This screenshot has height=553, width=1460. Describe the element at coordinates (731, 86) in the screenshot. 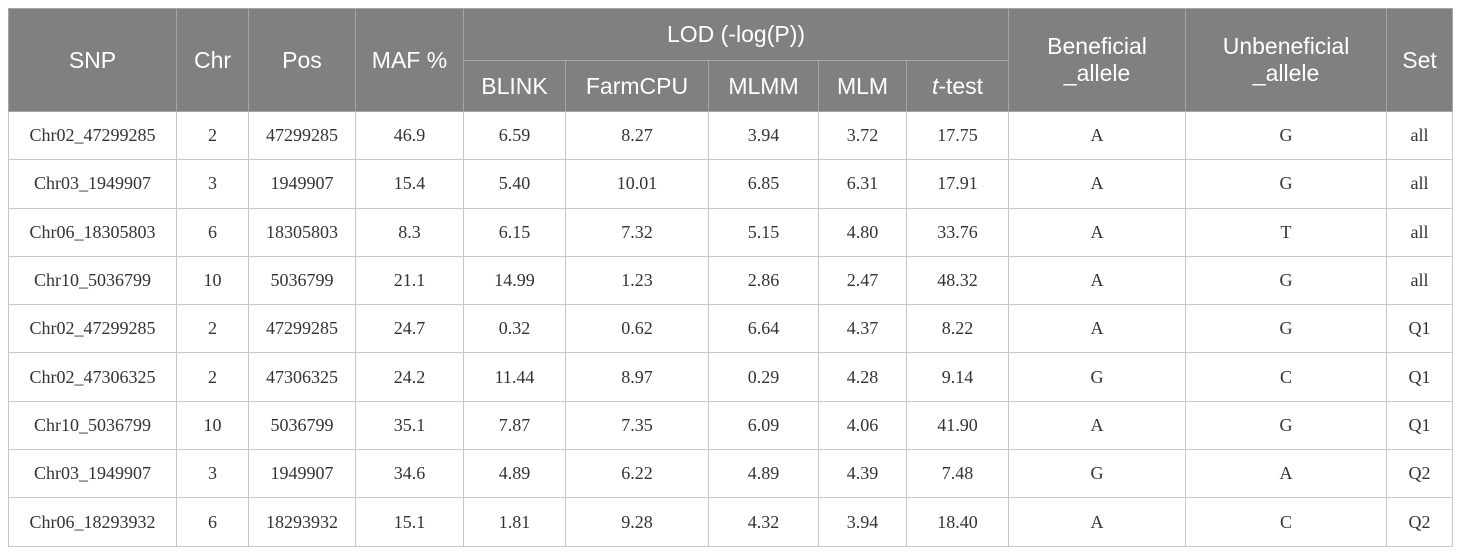

I see `subheader-row: BLINK FarmCPU MLMM MLM t-test` at that location.